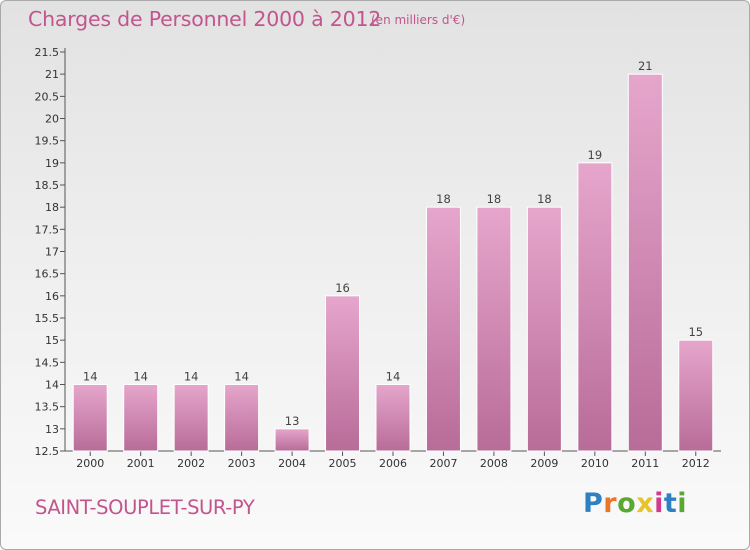  I want to click on y-tick-label: 20.5, so click(47, 96).